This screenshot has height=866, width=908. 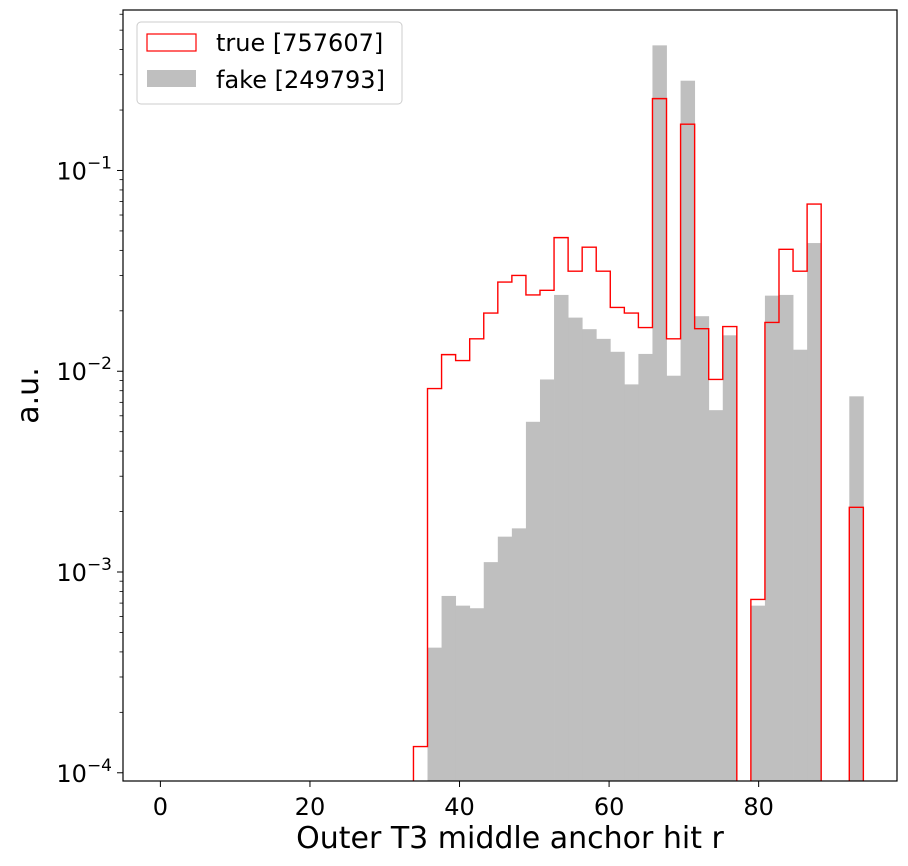 I want to click on legend-frame, so click(x=269, y=63).